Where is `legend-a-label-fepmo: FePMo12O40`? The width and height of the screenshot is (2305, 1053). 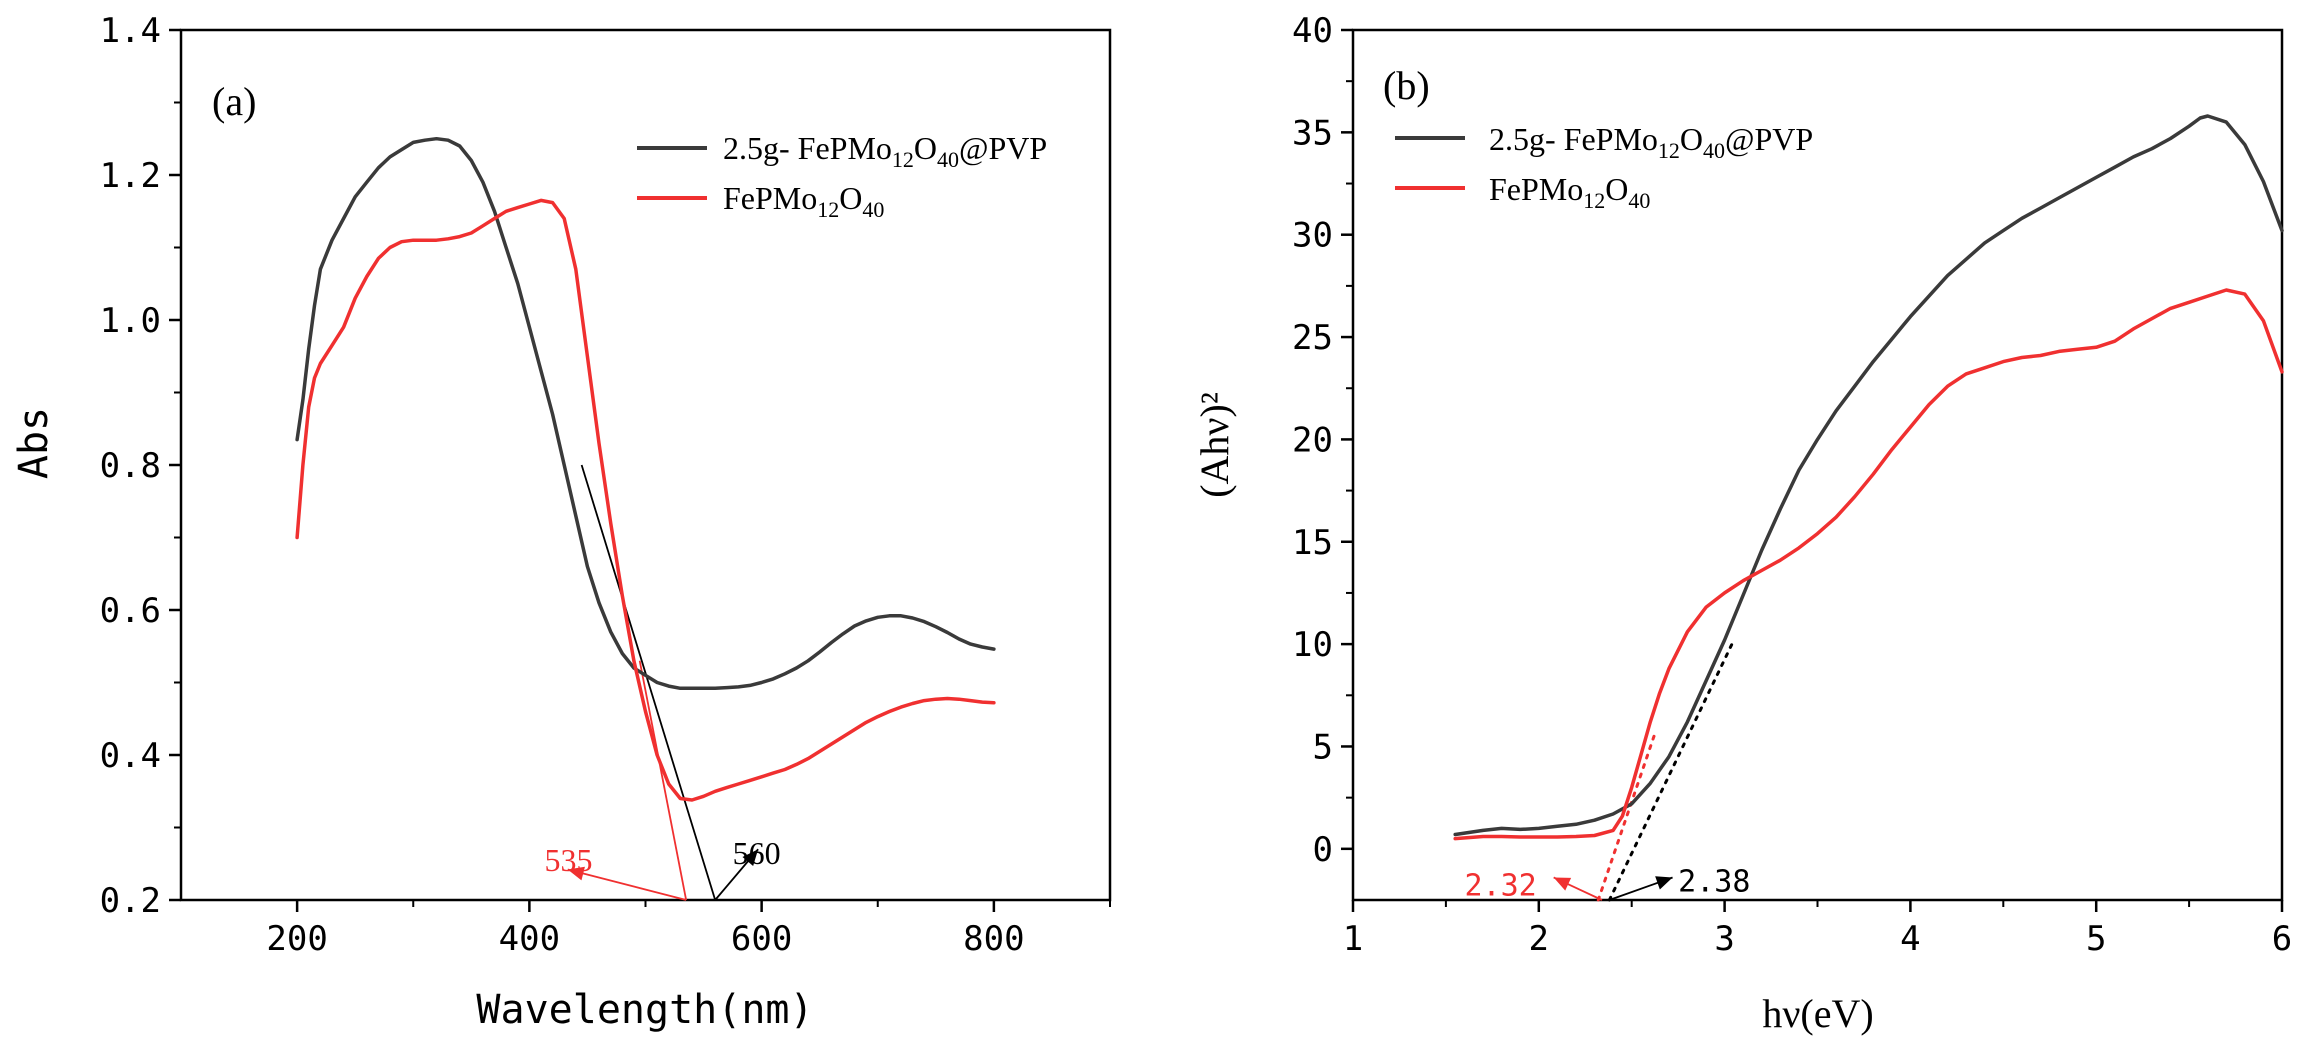
legend-a-label-fepmo: FePMo12O40 is located at coordinates (803, 201).